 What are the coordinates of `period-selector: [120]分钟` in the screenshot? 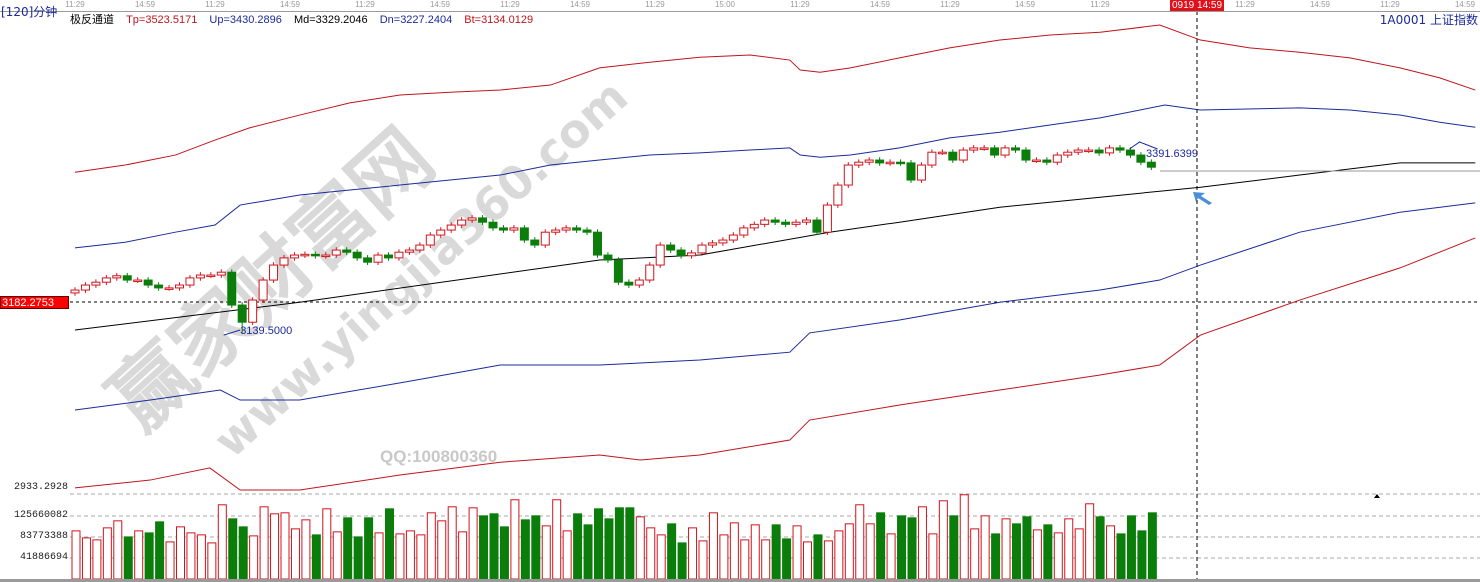 It's located at (29, 12).